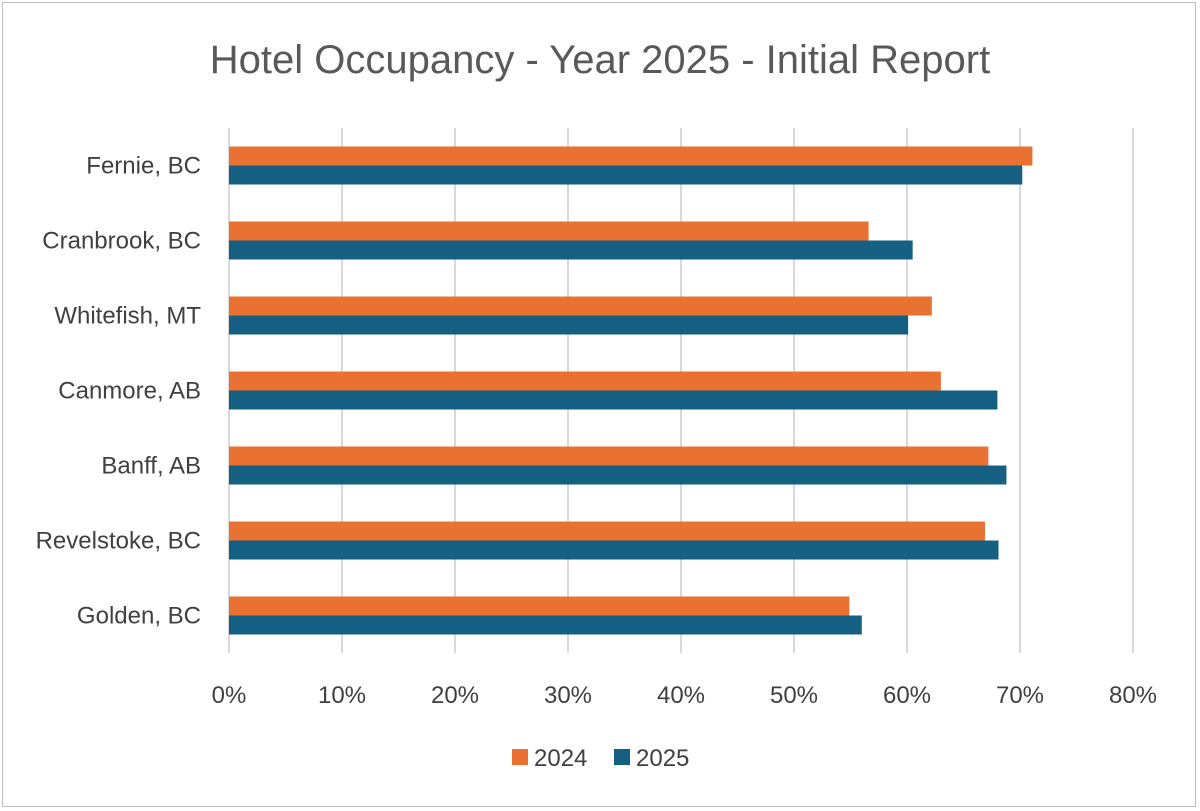  I want to click on x-tick-label: 50%, so click(794, 695).